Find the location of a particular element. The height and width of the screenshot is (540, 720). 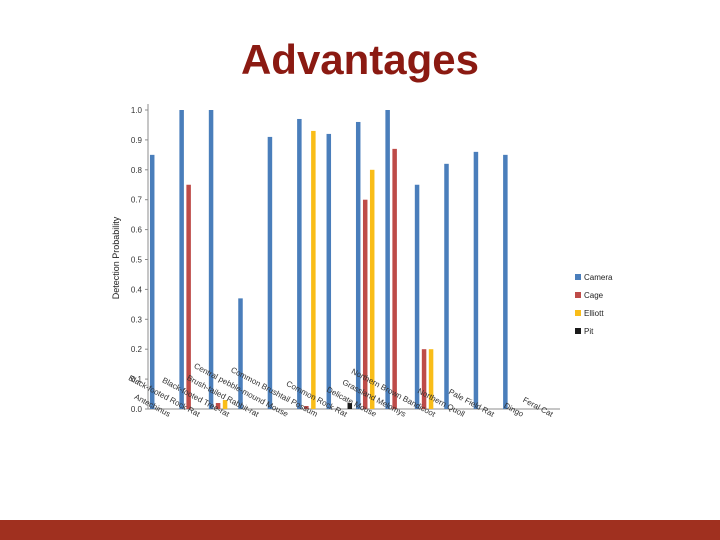

bar-pit is located at coordinates (350, 406).